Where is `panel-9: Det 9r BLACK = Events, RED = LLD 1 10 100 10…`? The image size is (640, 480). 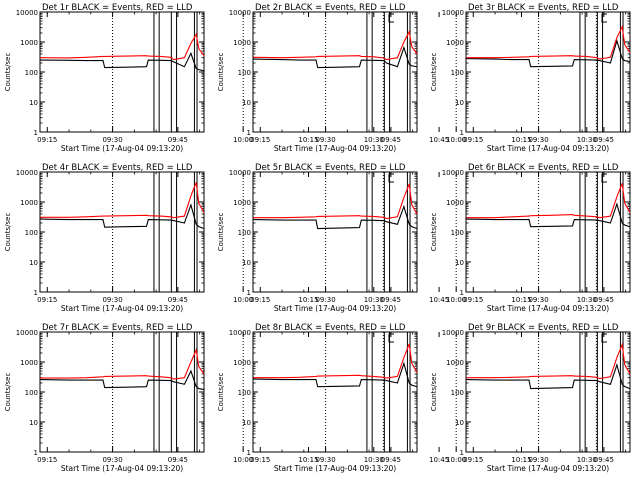
panel-9: Det 9r BLACK = Events, RED = LLD 1 10 100 10… is located at coordinates (530, 398).